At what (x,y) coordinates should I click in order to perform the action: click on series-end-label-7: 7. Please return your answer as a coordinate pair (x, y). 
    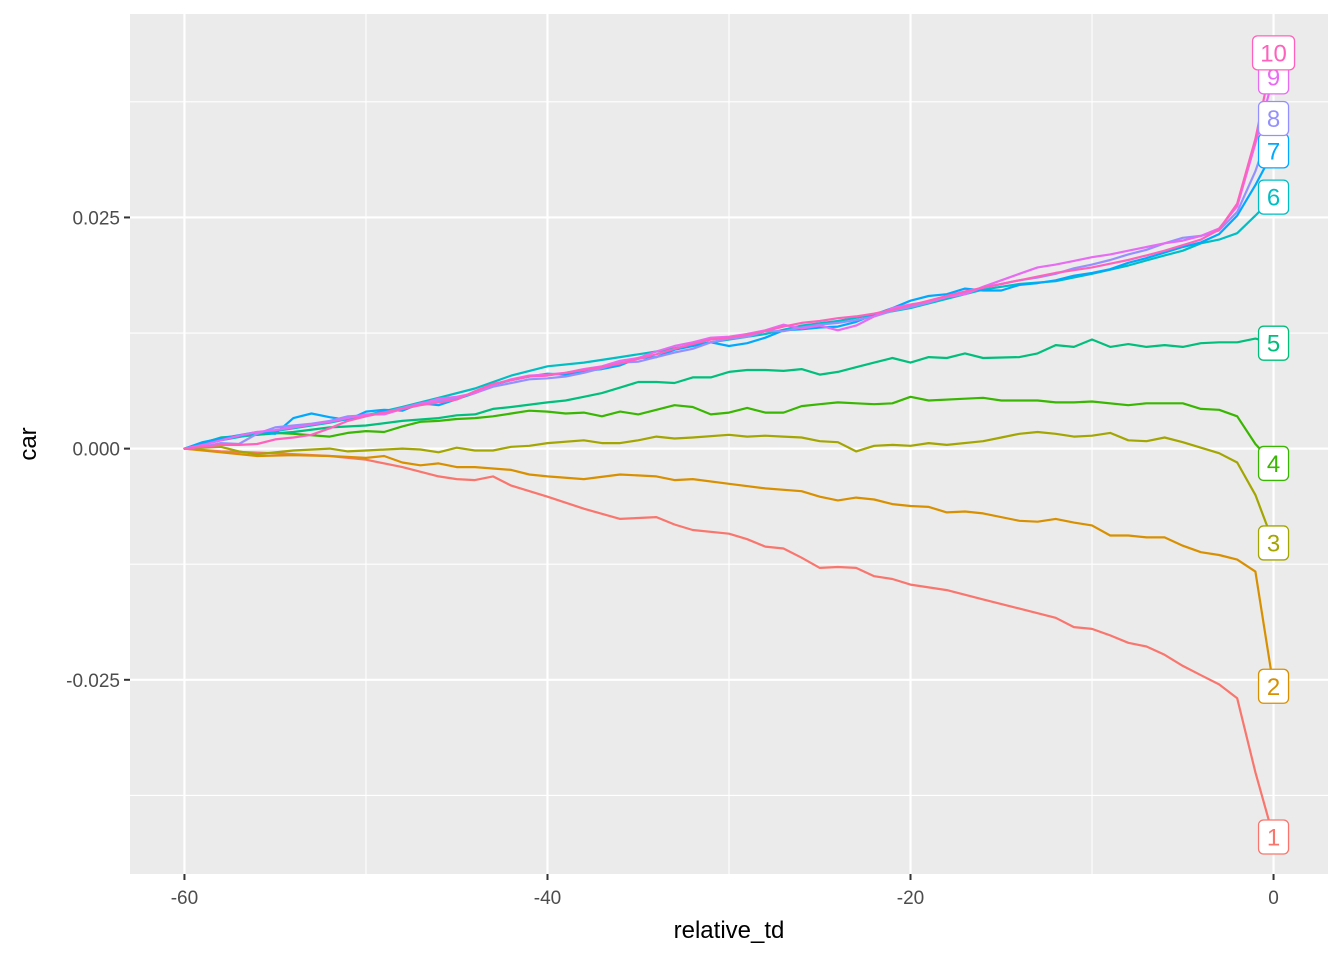
    Looking at the image, I should click on (1273, 151).